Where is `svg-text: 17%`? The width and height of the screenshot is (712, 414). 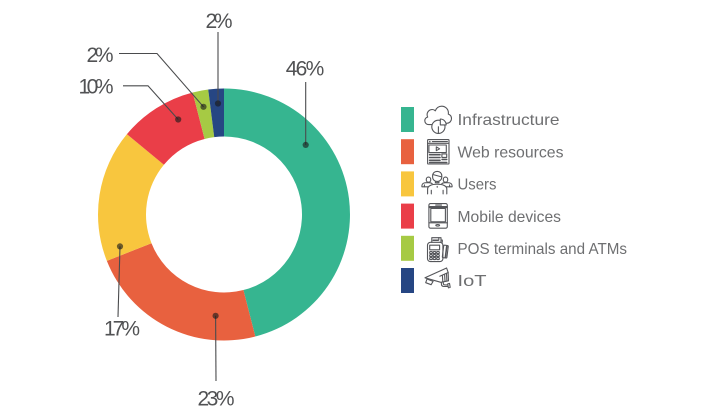
svg-text: 17% is located at coordinates (122, 329).